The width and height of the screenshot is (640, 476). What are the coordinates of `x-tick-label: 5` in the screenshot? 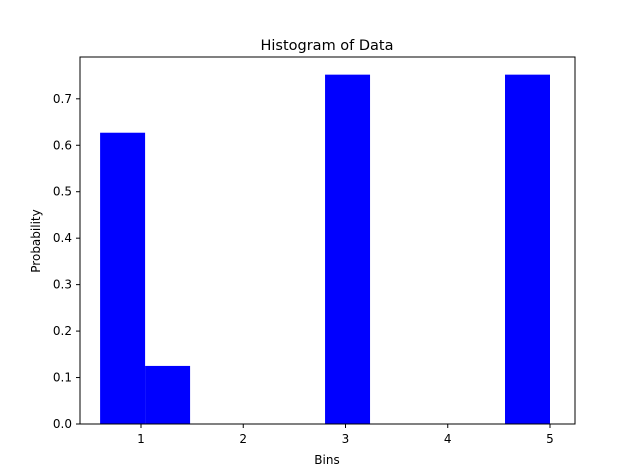 It's located at (550, 439).